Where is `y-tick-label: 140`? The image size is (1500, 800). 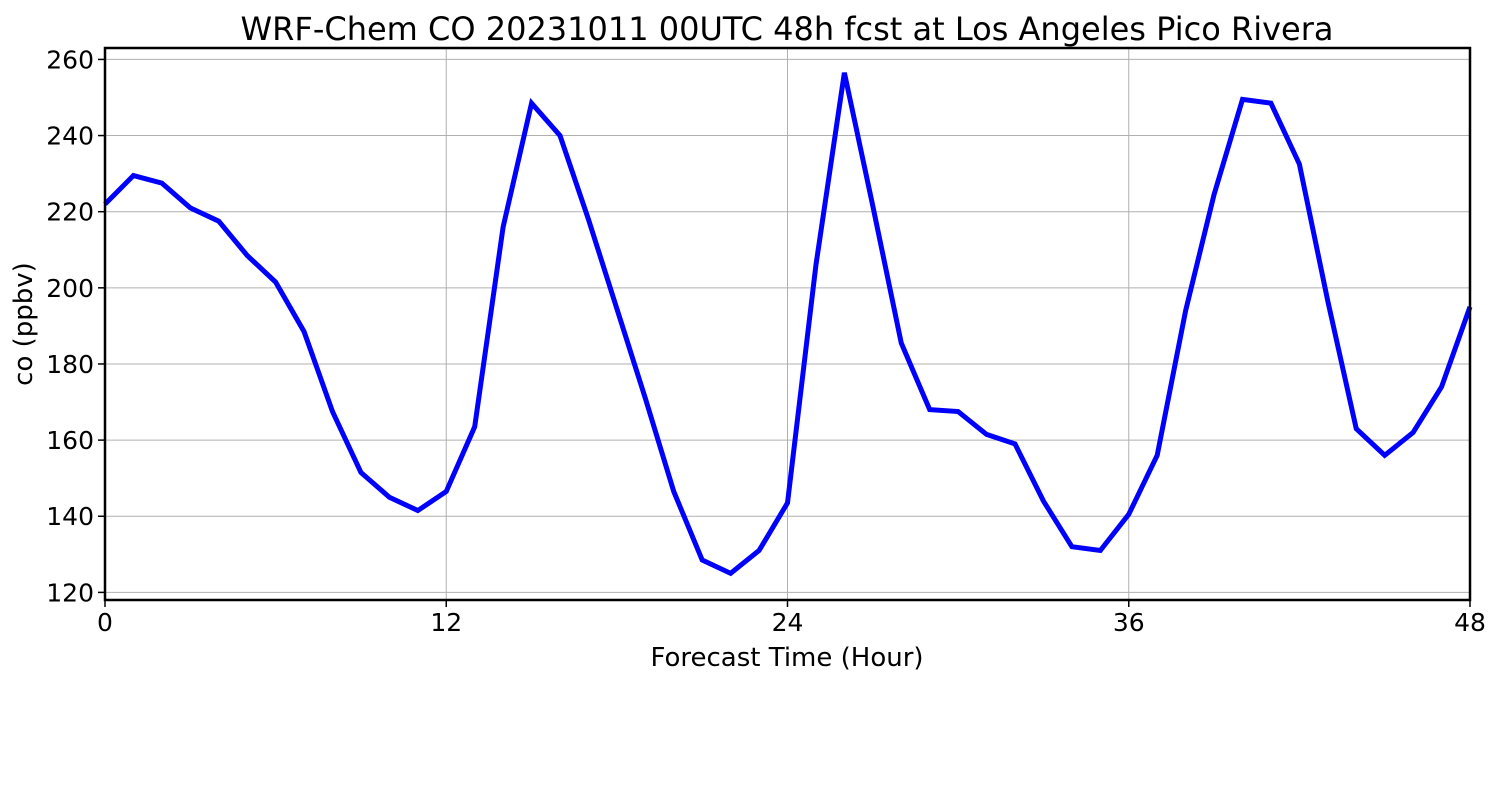 y-tick-label: 140 is located at coordinates (70, 516).